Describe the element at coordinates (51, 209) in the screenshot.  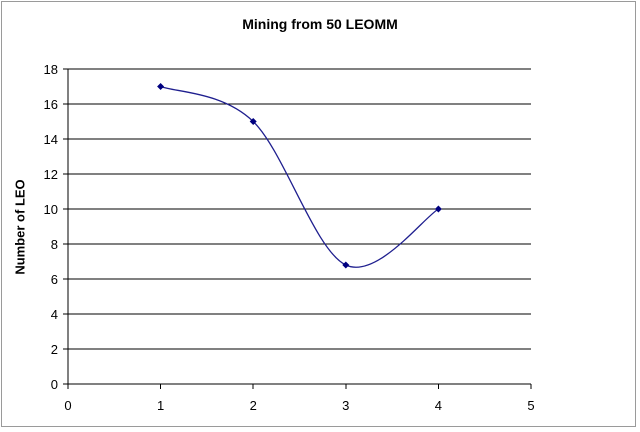
I see `y-tick-label-10: 10` at that location.